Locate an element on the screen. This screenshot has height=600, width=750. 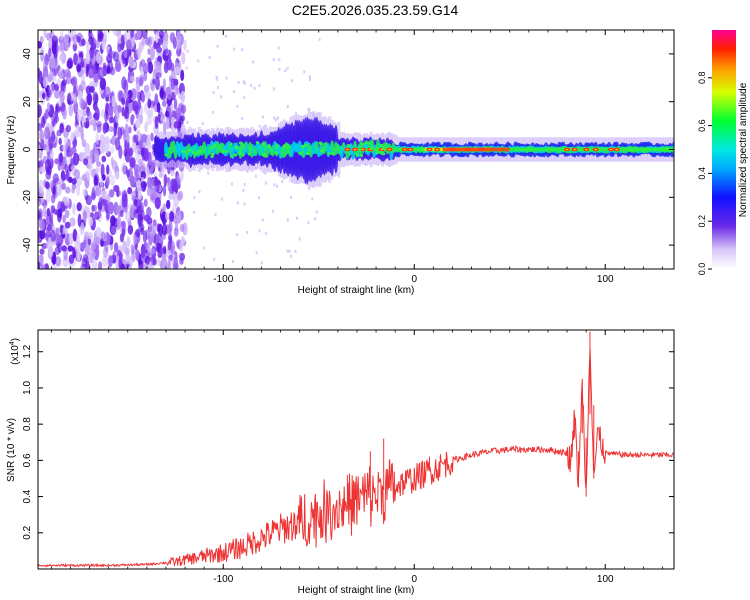
snr-y-tick-label: 0.6 is located at coordinates (27, 460).